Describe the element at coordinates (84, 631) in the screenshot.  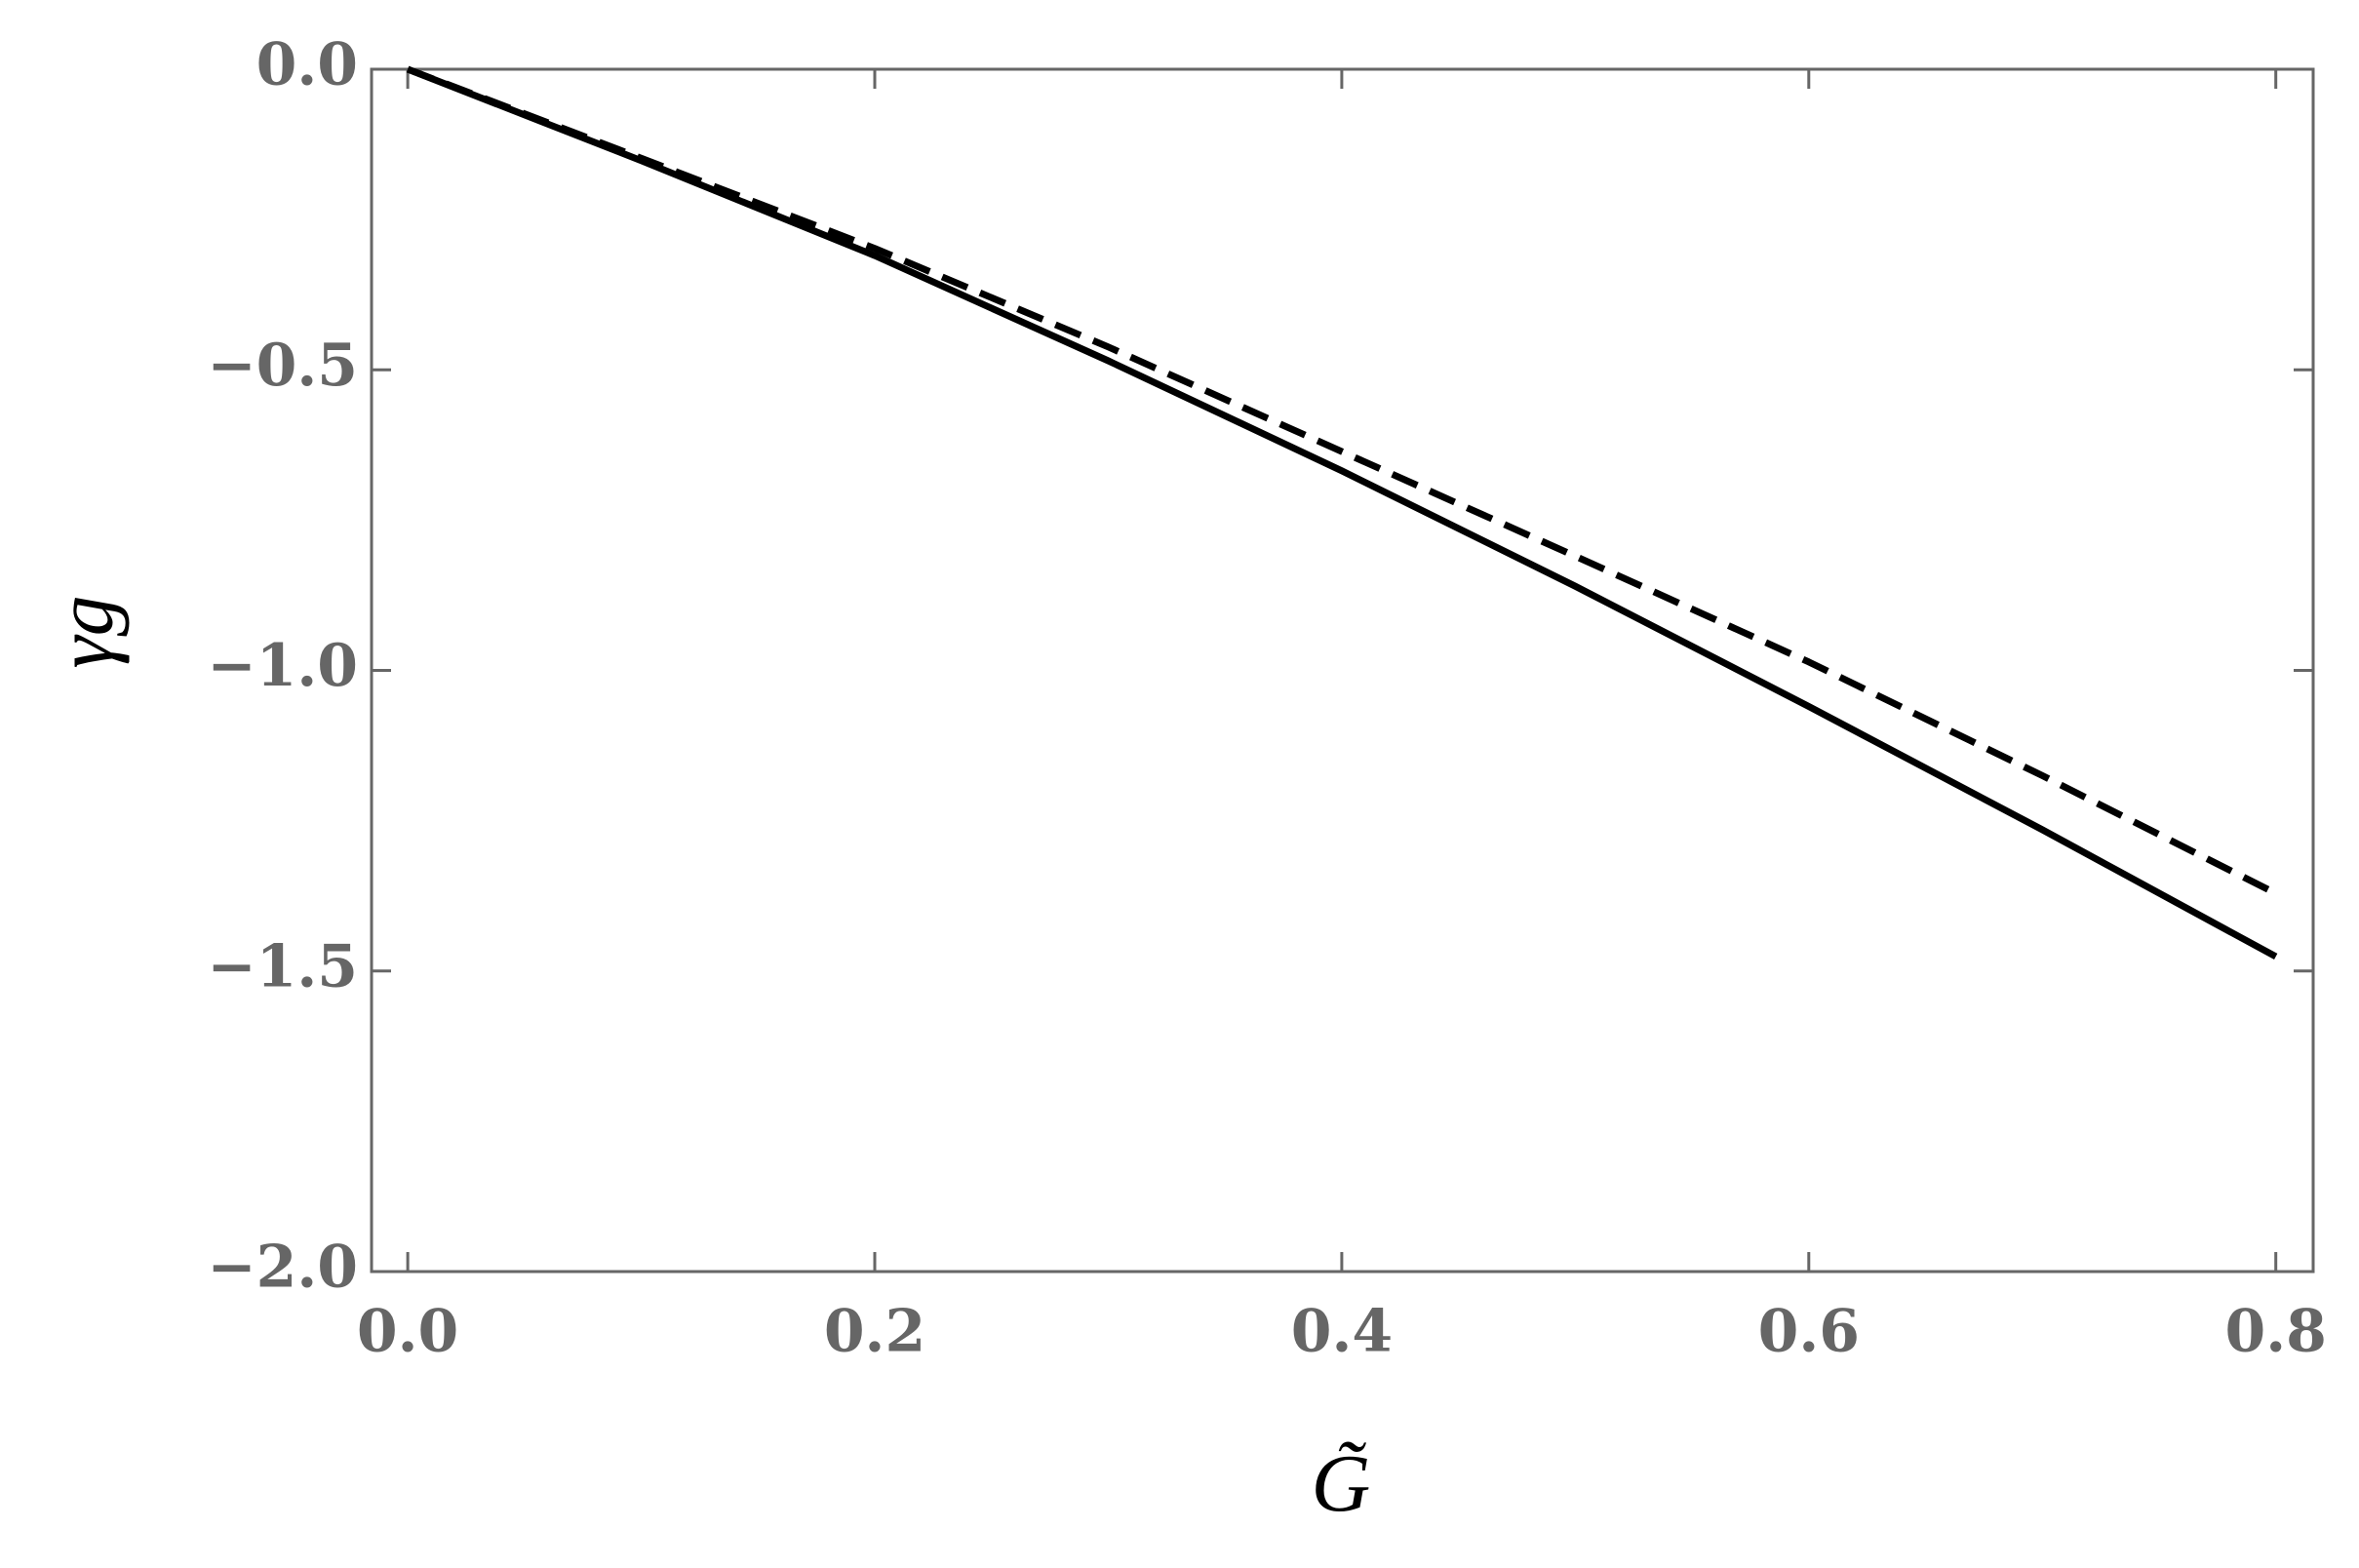
I see `y-axis-label: γg` at that location.